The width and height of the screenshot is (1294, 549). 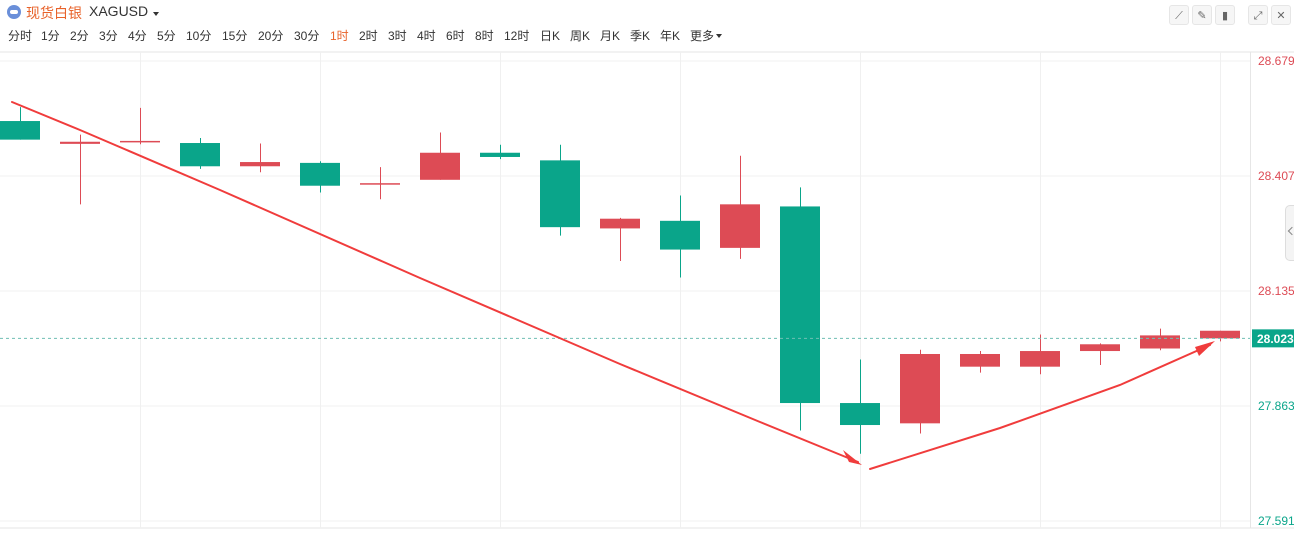 What do you see at coordinates (1276, 61) in the screenshot?
I see `y-tick-label-0: 28.679` at bounding box center [1276, 61].